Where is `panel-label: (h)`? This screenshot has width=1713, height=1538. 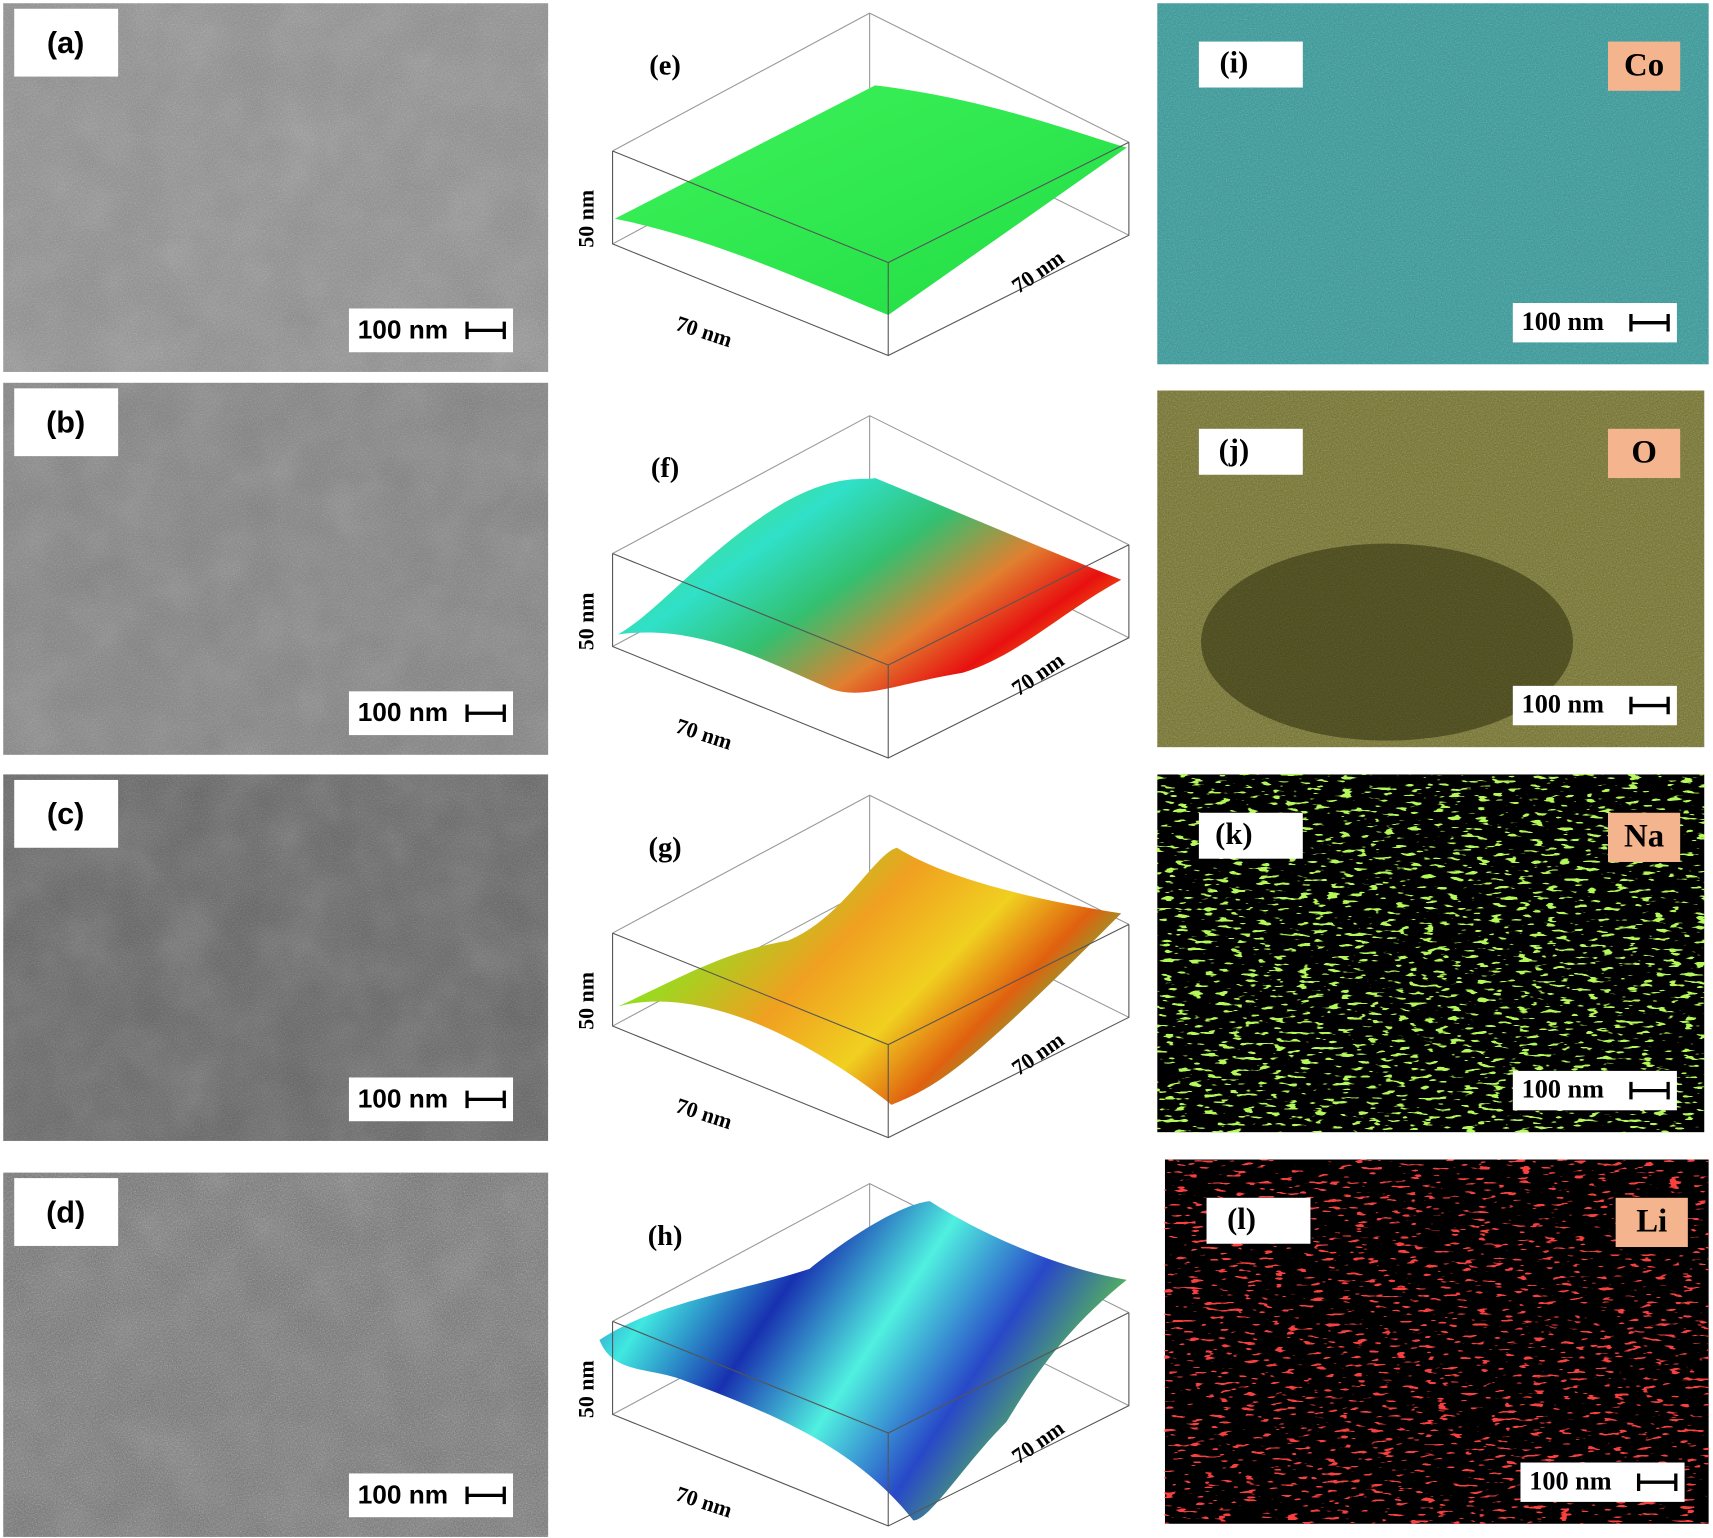
panel-label: (h) is located at coordinates (665, 1236).